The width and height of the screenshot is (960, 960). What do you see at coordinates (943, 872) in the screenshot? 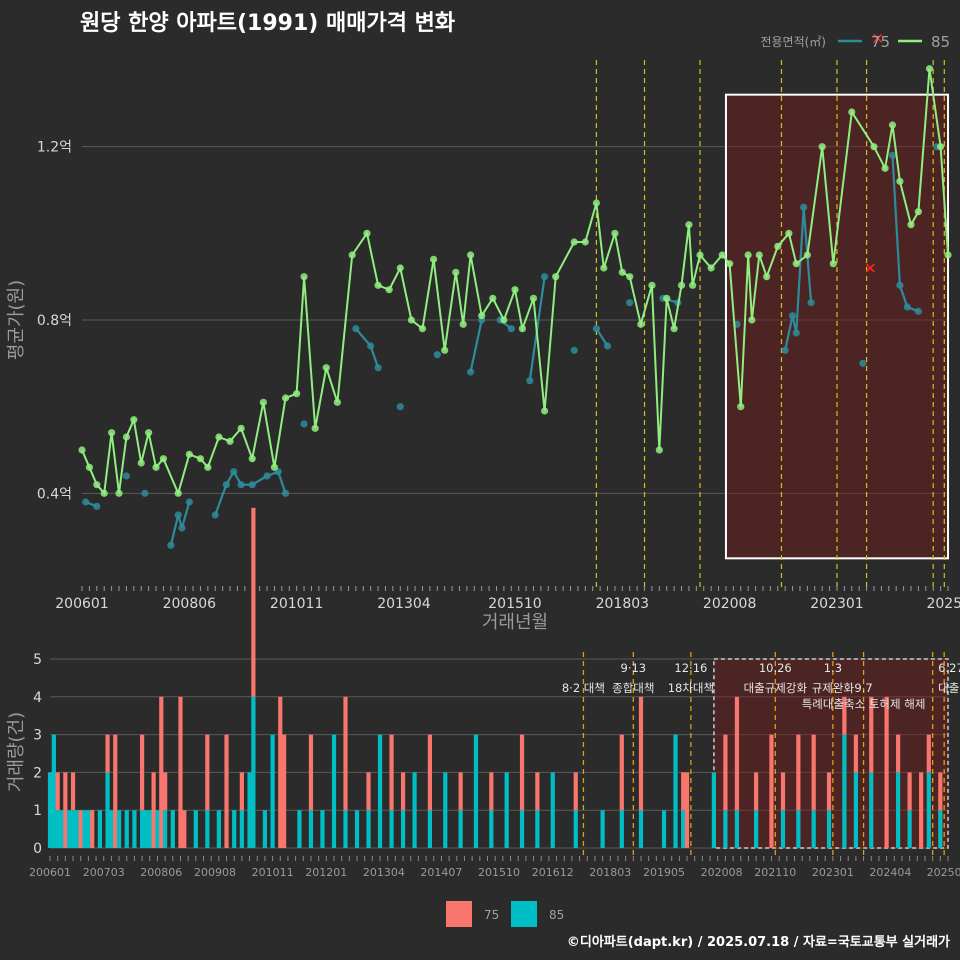
I see `bar-x-tick-label: 20250` at bounding box center [943, 872].